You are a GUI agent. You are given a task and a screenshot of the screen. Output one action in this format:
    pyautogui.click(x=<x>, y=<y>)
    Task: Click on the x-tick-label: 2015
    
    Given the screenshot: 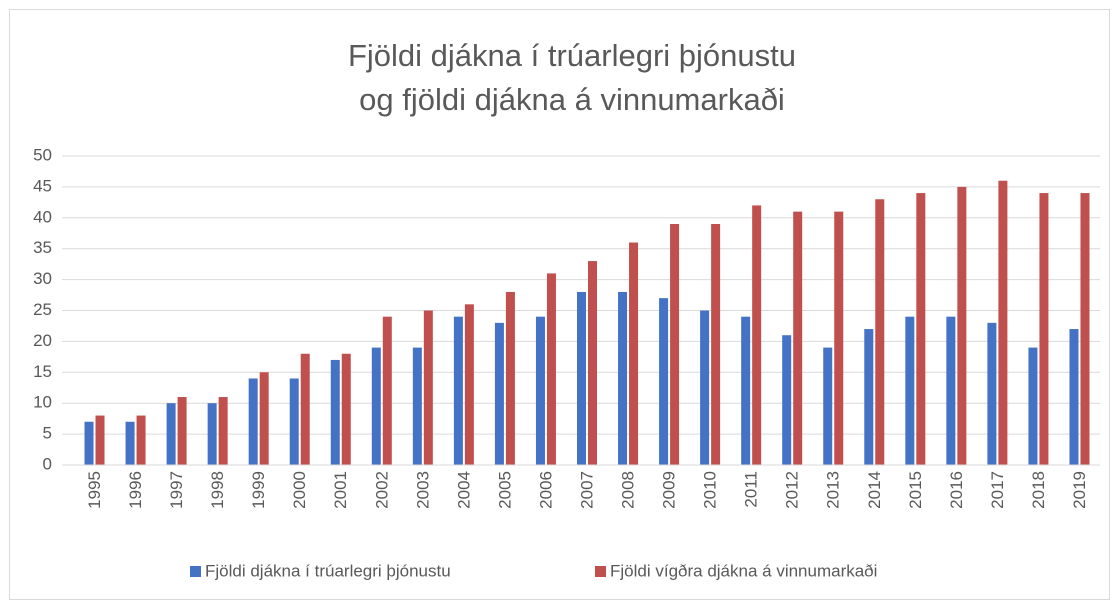 What is the action you would take?
    pyautogui.click(x=915, y=490)
    